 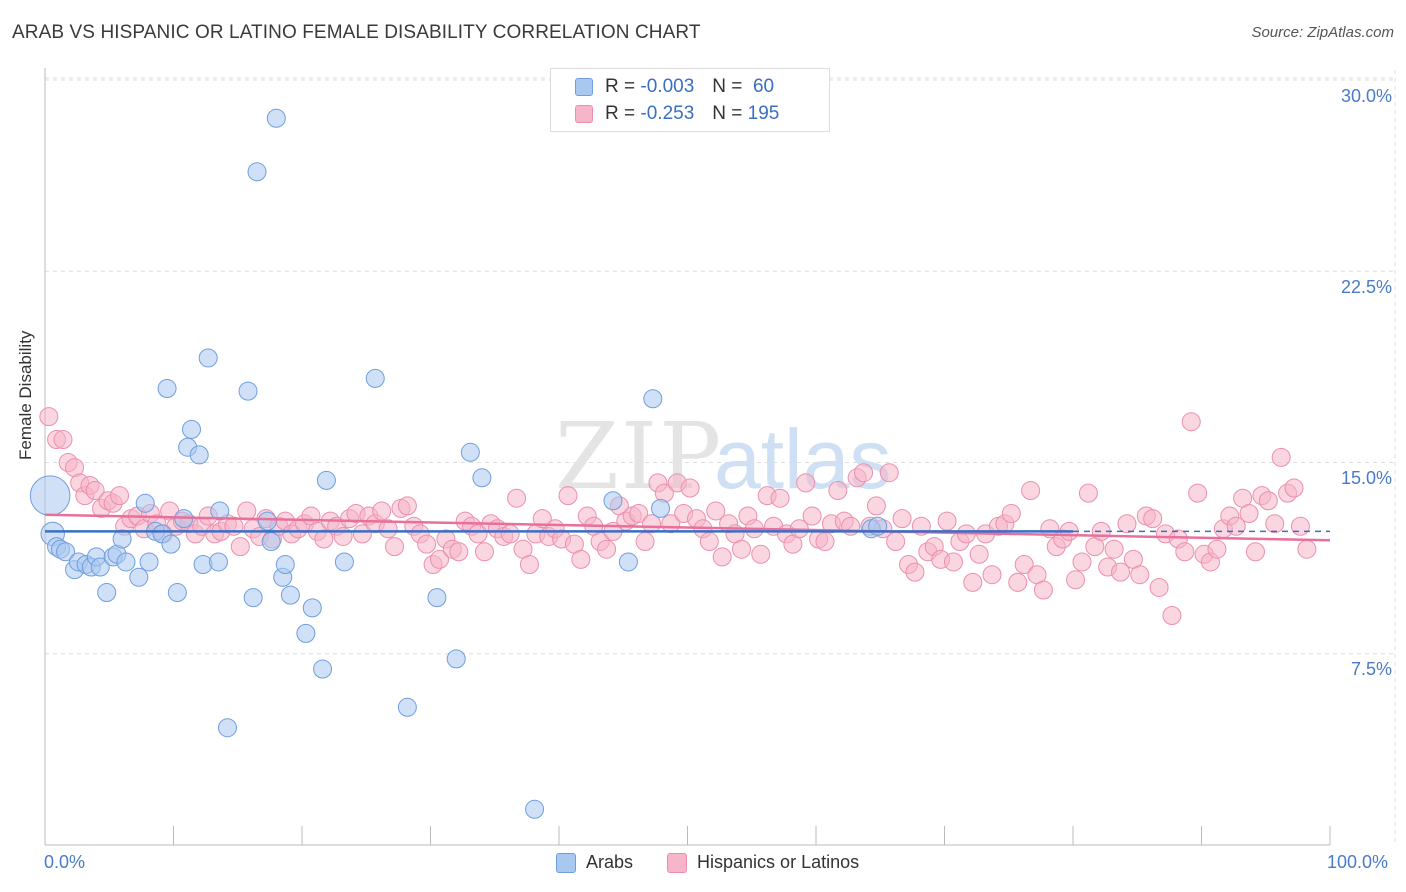 I want to click on x-tick-label-min: 0.0%, so click(x=65, y=862).